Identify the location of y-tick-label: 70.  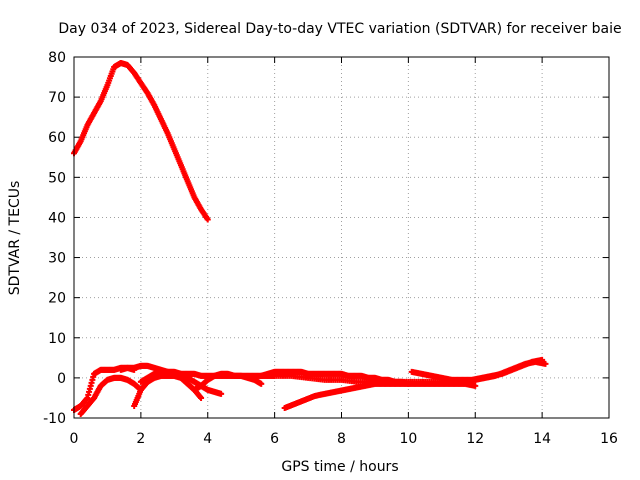
(57, 98).